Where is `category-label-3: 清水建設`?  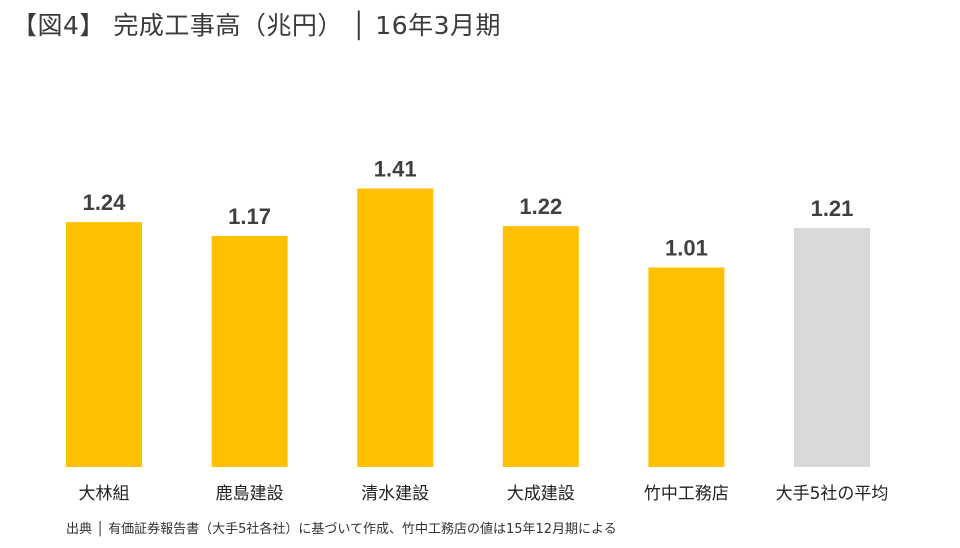
category-label-3: 清水建設 is located at coordinates (395, 494).